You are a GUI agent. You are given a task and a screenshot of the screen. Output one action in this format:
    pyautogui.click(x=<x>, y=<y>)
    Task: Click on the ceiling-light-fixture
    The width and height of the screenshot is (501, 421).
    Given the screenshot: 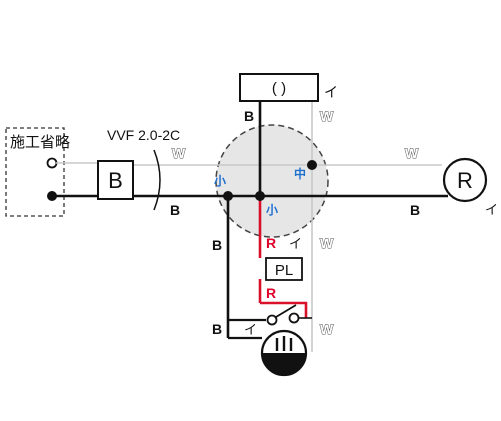 What is the action you would take?
    pyautogui.click(x=279, y=87)
    